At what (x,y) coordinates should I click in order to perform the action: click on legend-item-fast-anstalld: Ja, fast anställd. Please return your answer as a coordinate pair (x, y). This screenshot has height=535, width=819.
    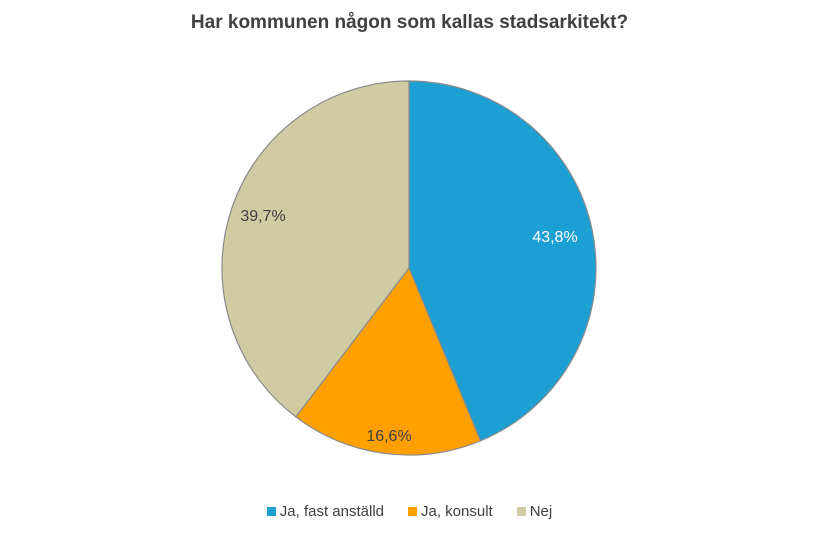
    Looking at the image, I should click on (325, 511).